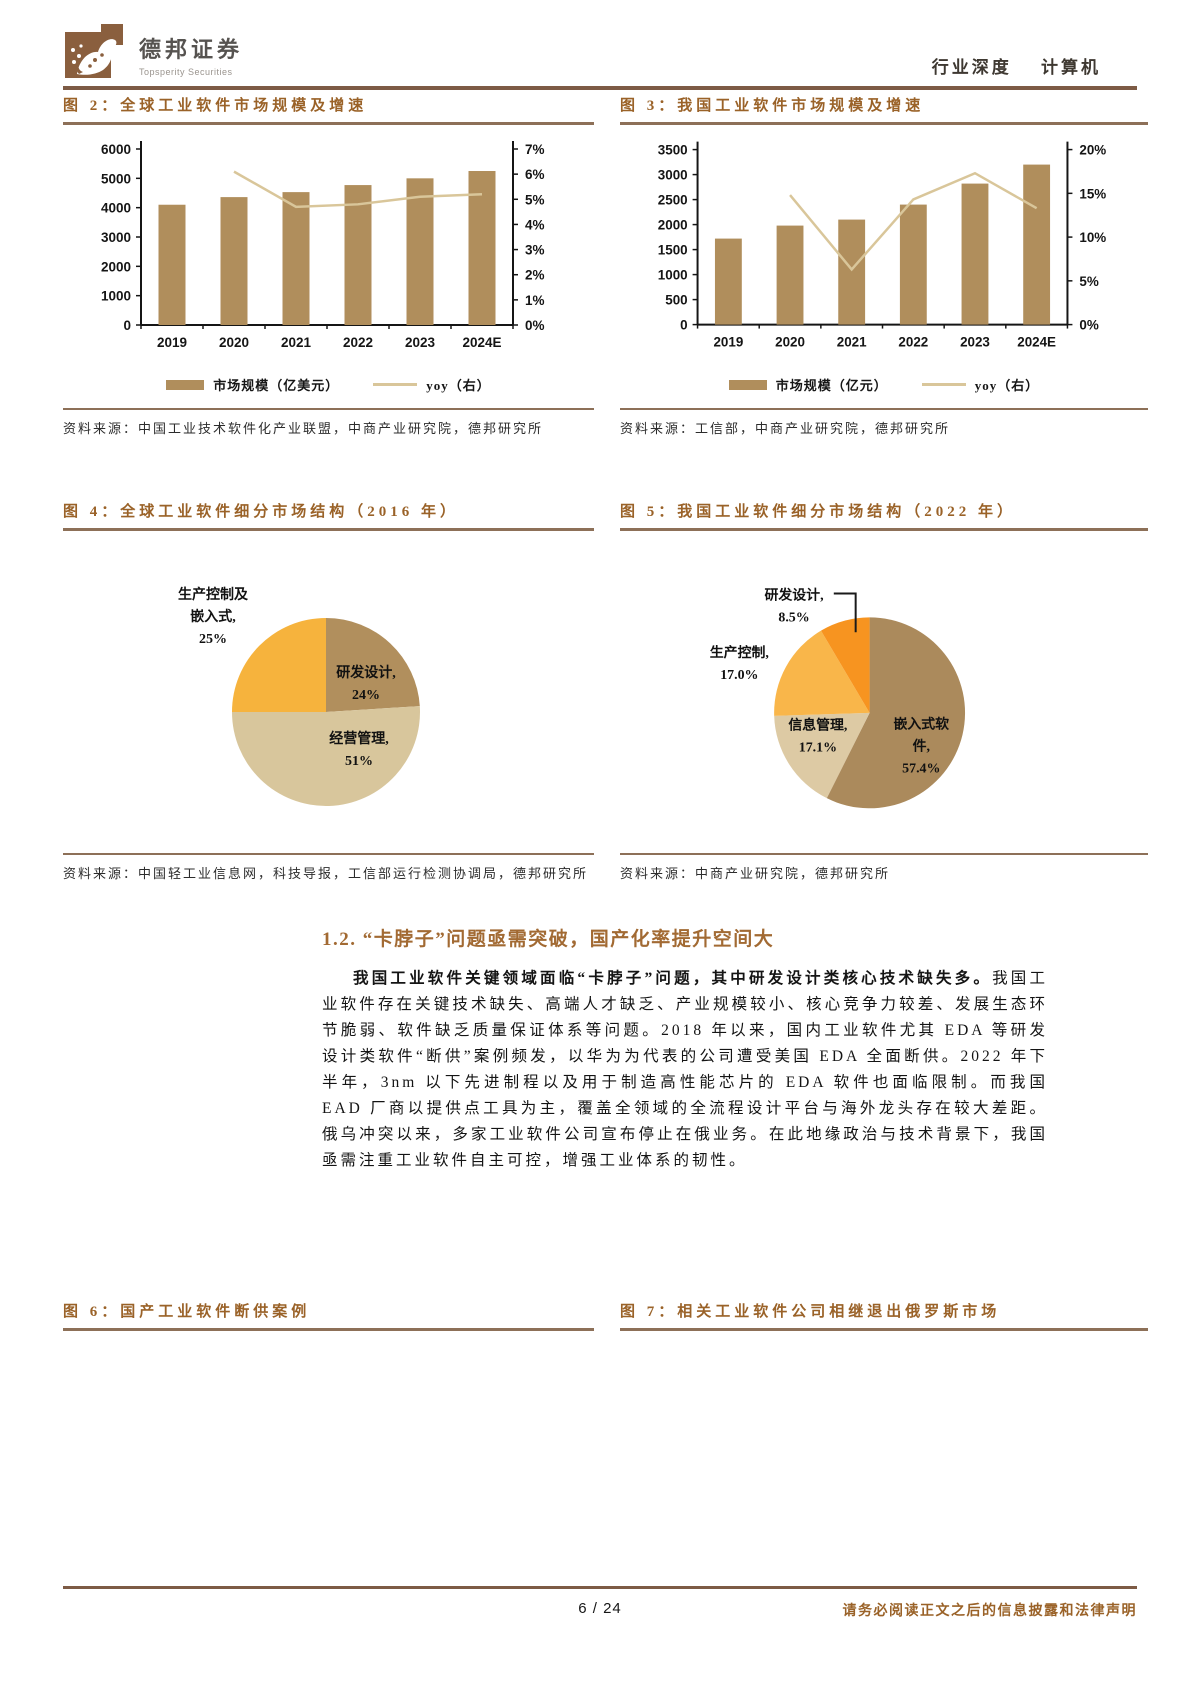 The width and height of the screenshot is (1200, 1698). What do you see at coordinates (187, 1312) in the screenshot?
I see `figure-6-title: 图 6：国产工业软件断供案例` at bounding box center [187, 1312].